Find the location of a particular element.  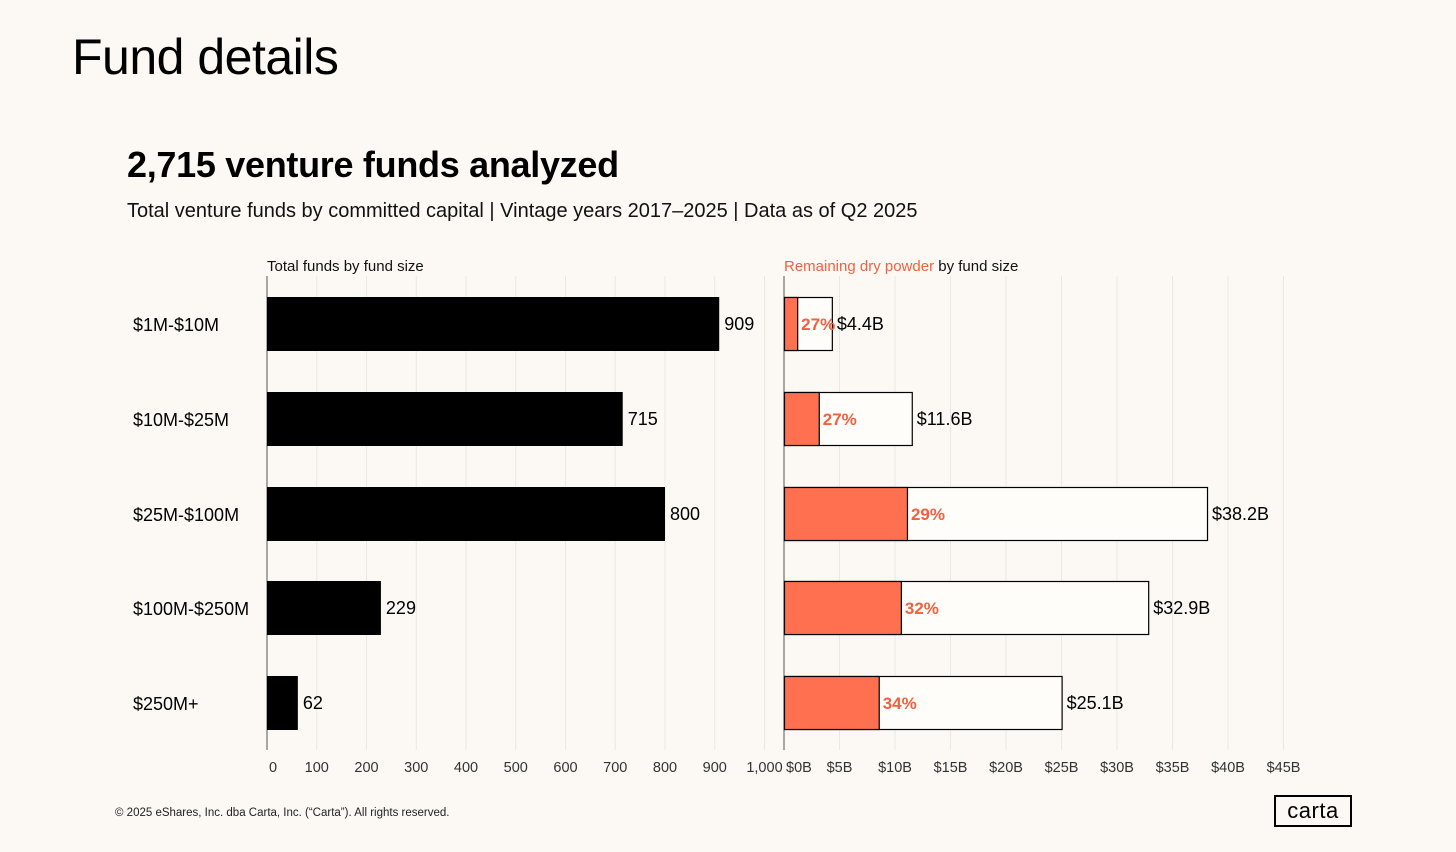

category-label: $25M-$100M is located at coordinates (186, 515).